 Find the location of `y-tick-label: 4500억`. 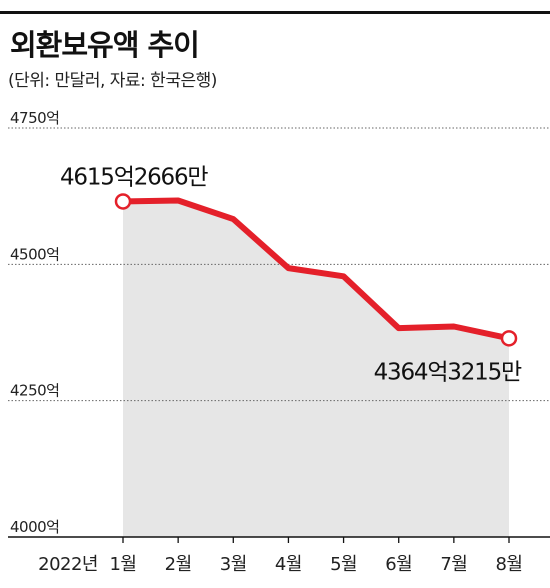

y-tick-label: 4500억 is located at coordinates (34, 254).